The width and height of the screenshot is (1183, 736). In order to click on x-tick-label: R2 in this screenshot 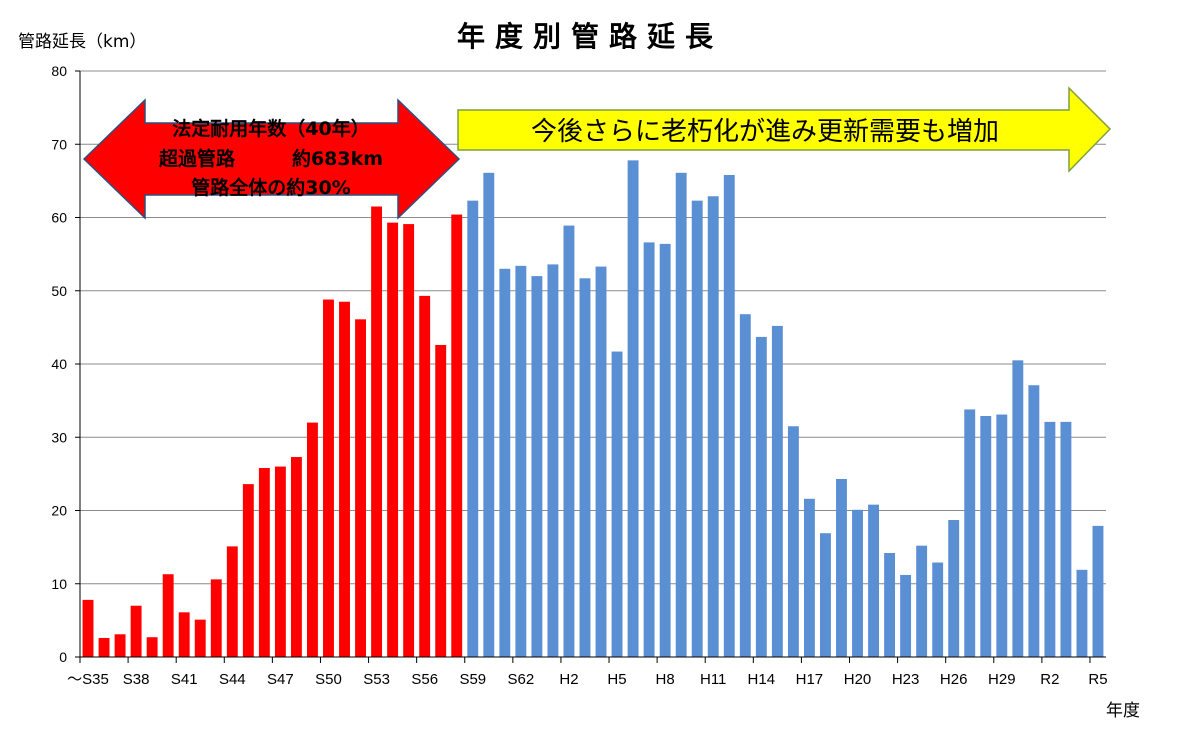, I will do `click(1049, 679)`.